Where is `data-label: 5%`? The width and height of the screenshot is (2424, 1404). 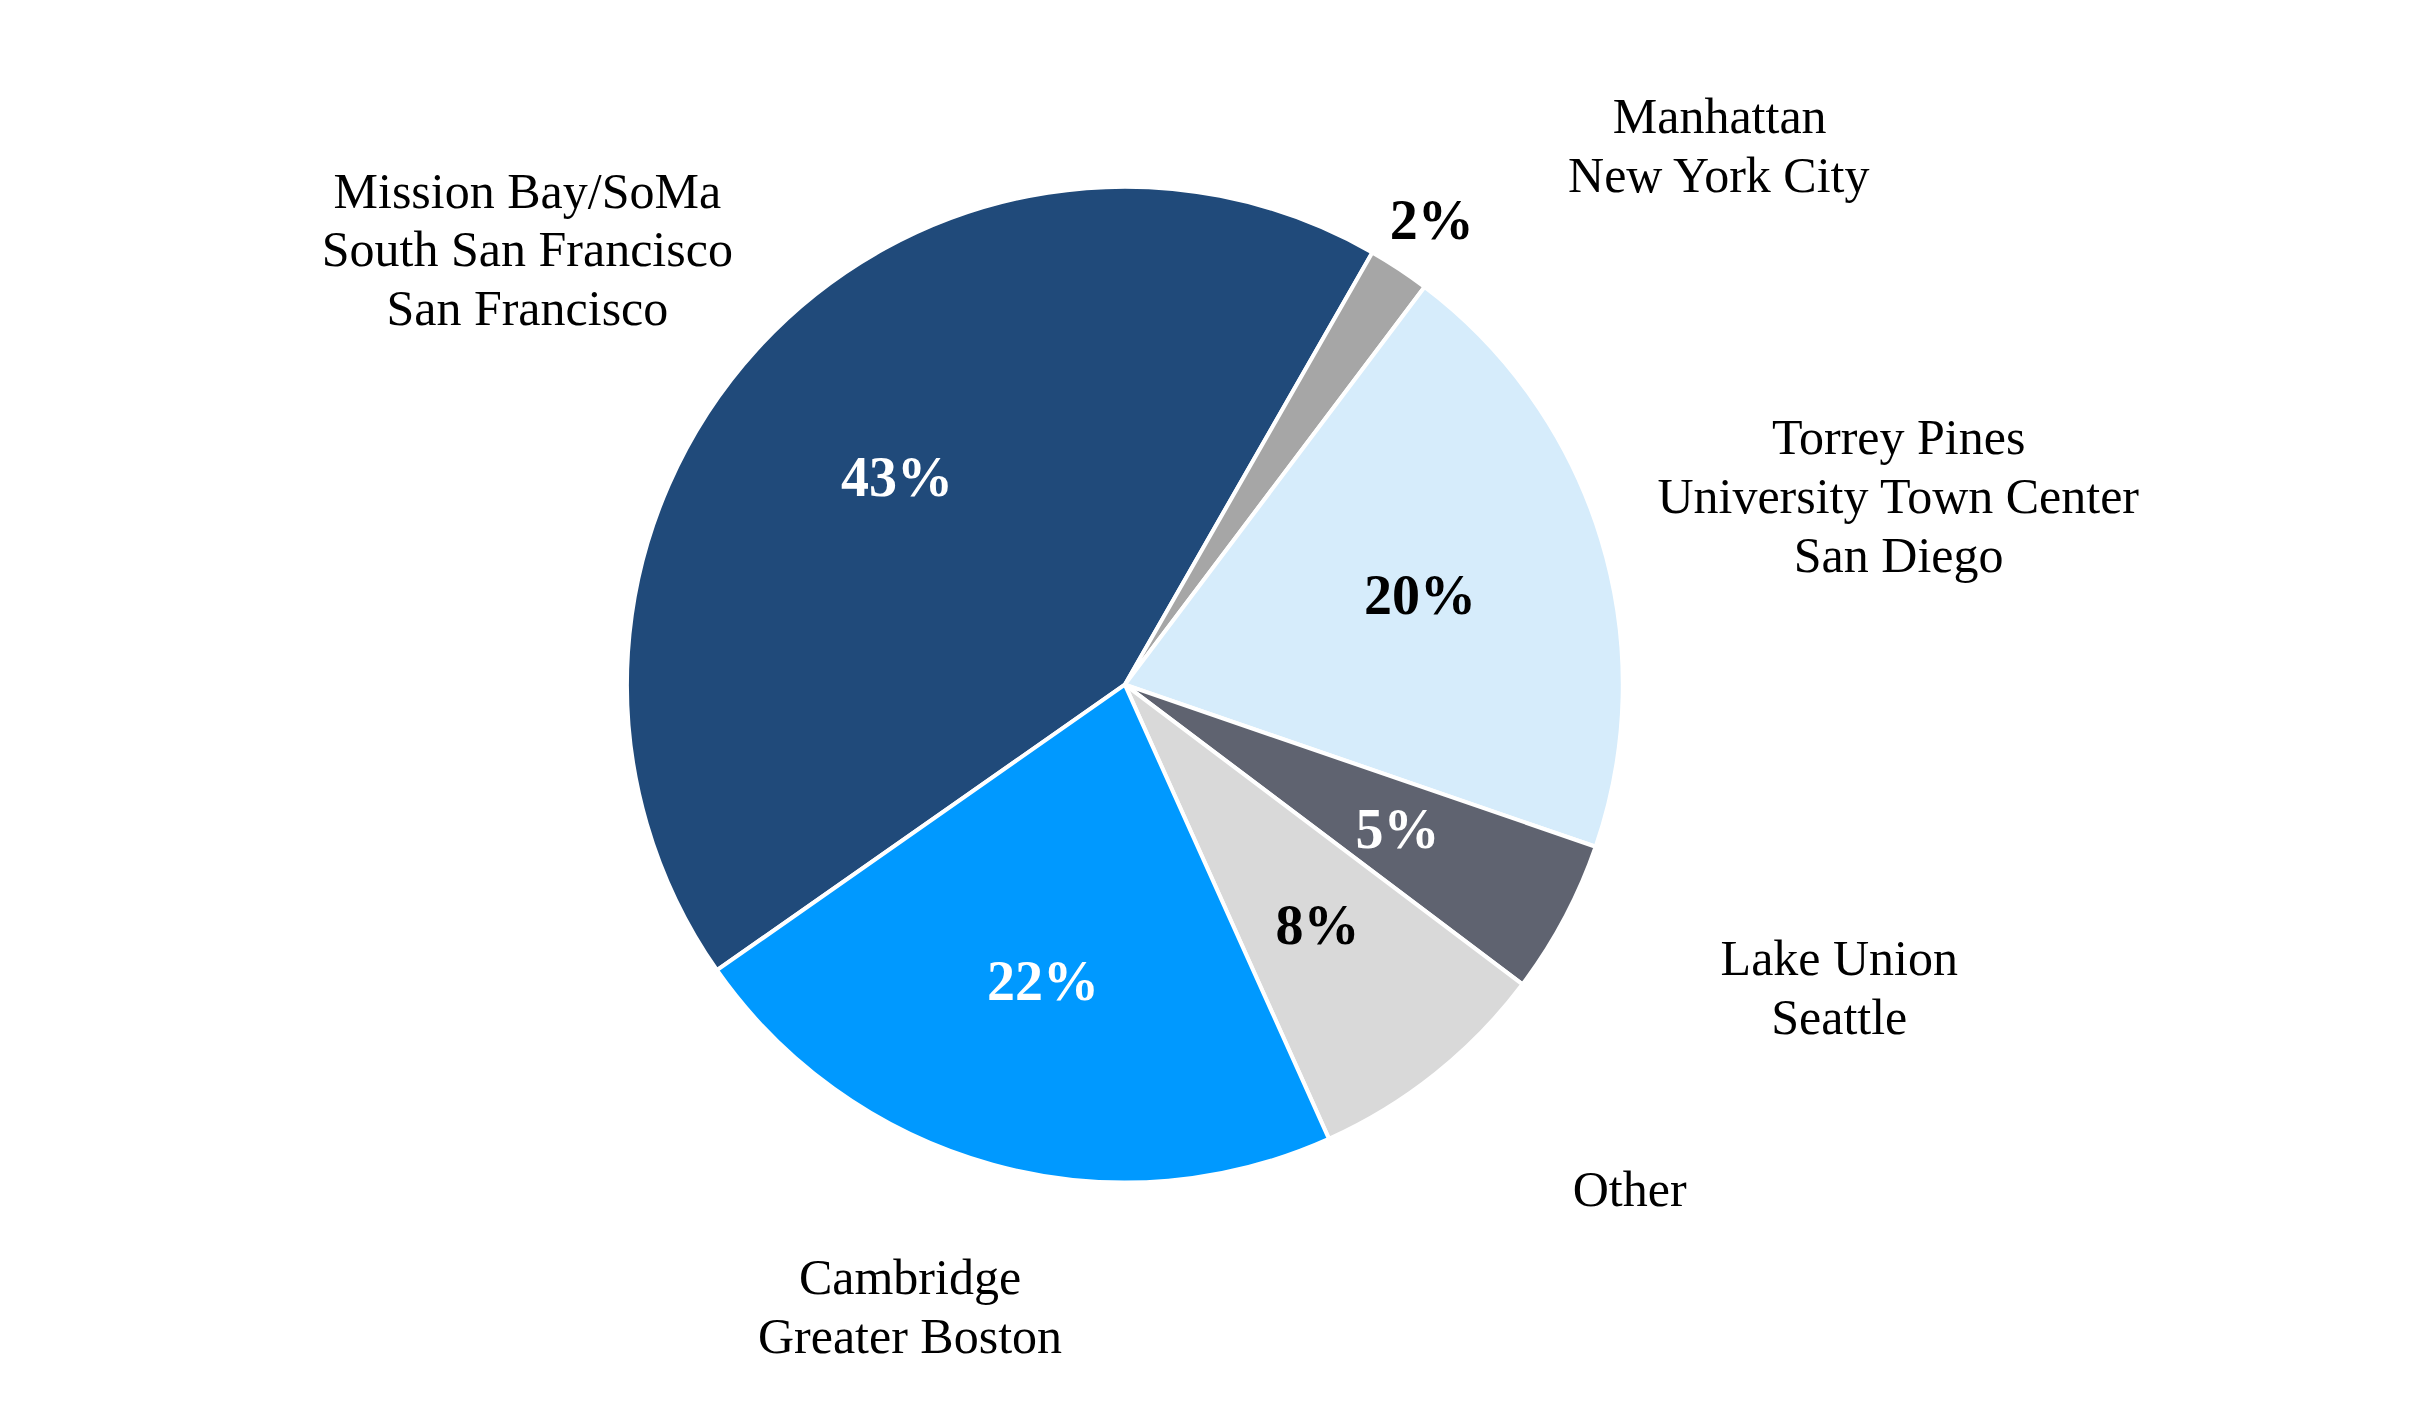
data-label: 5% is located at coordinates (1397, 829).